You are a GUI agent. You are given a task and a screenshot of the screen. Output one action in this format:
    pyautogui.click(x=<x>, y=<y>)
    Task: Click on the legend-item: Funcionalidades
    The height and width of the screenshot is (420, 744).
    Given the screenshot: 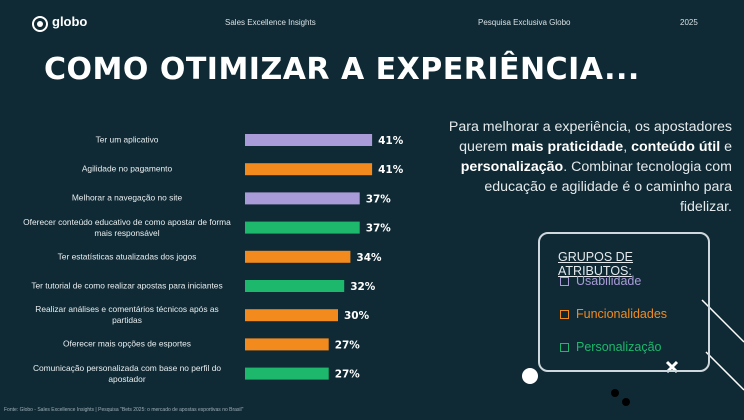 What is the action you would take?
    pyautogui.click(x=613, y=314)
    